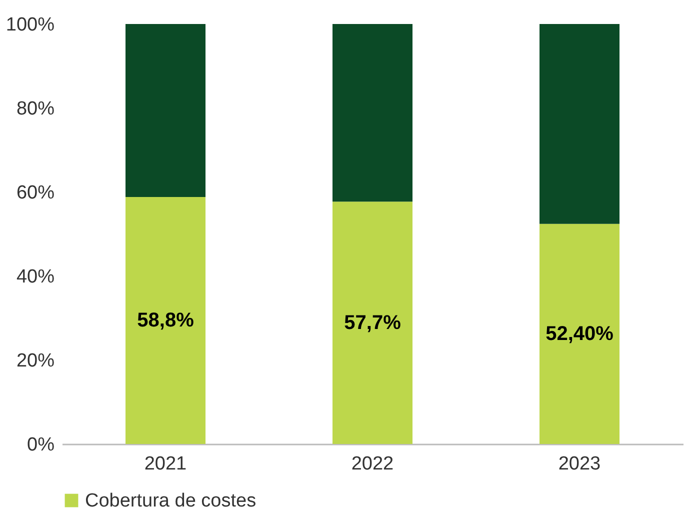 The height and width of the screenshot is (516, 688). Describe the element at coordinates (41, 445) in the screenshot. I see `y-tick-label: 0%` at that location.